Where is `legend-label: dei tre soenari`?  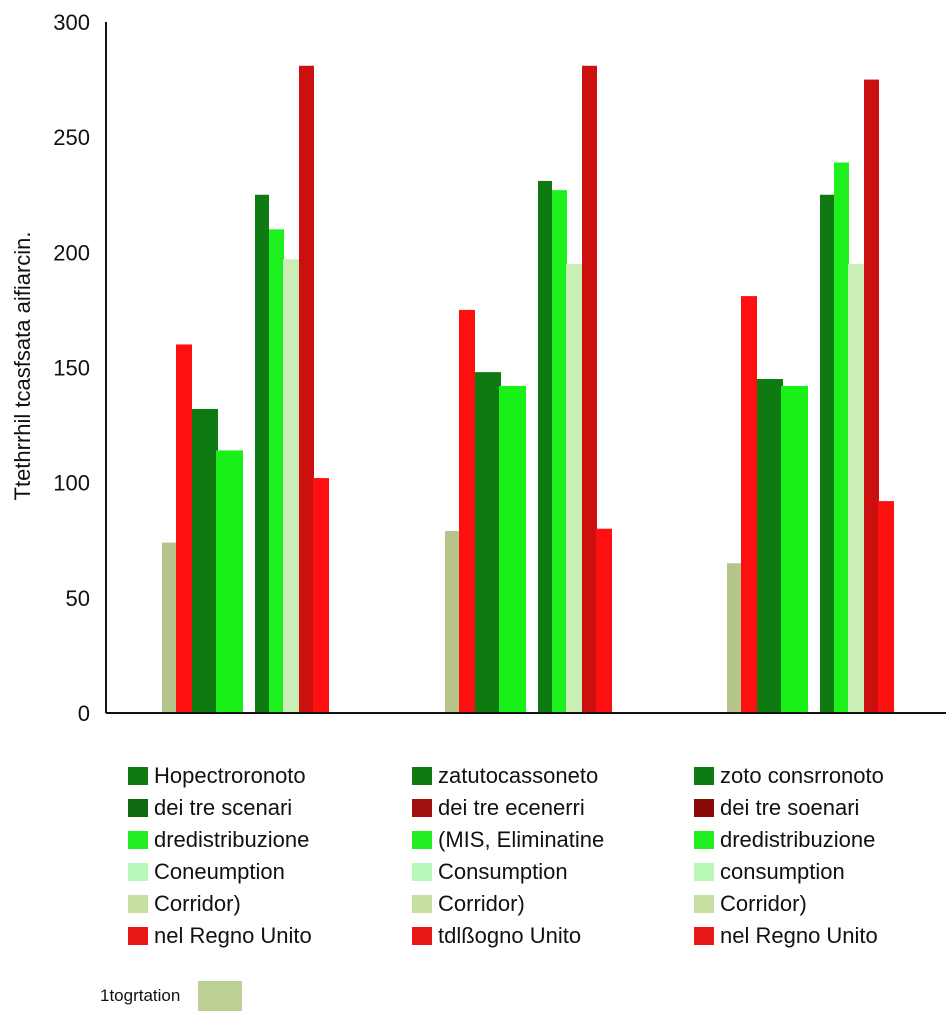
legend-label: dei tre soenari is located at coordinates (790, 807).